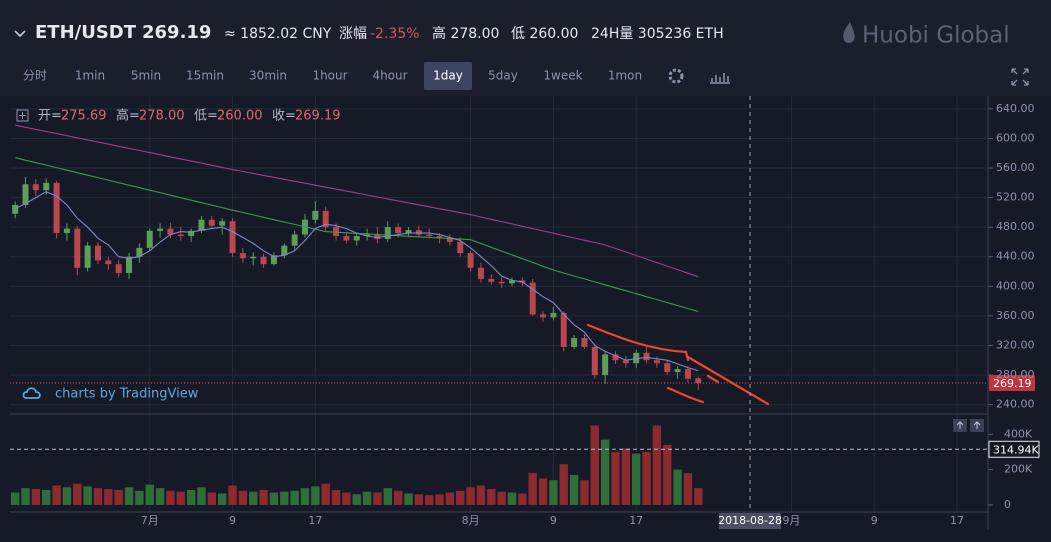 The width and height of the screenshot is (1051, 542). Describe the element at coordinates (1007, 504) in the screenshot. I see `volume-tick-label: 0` at that location.